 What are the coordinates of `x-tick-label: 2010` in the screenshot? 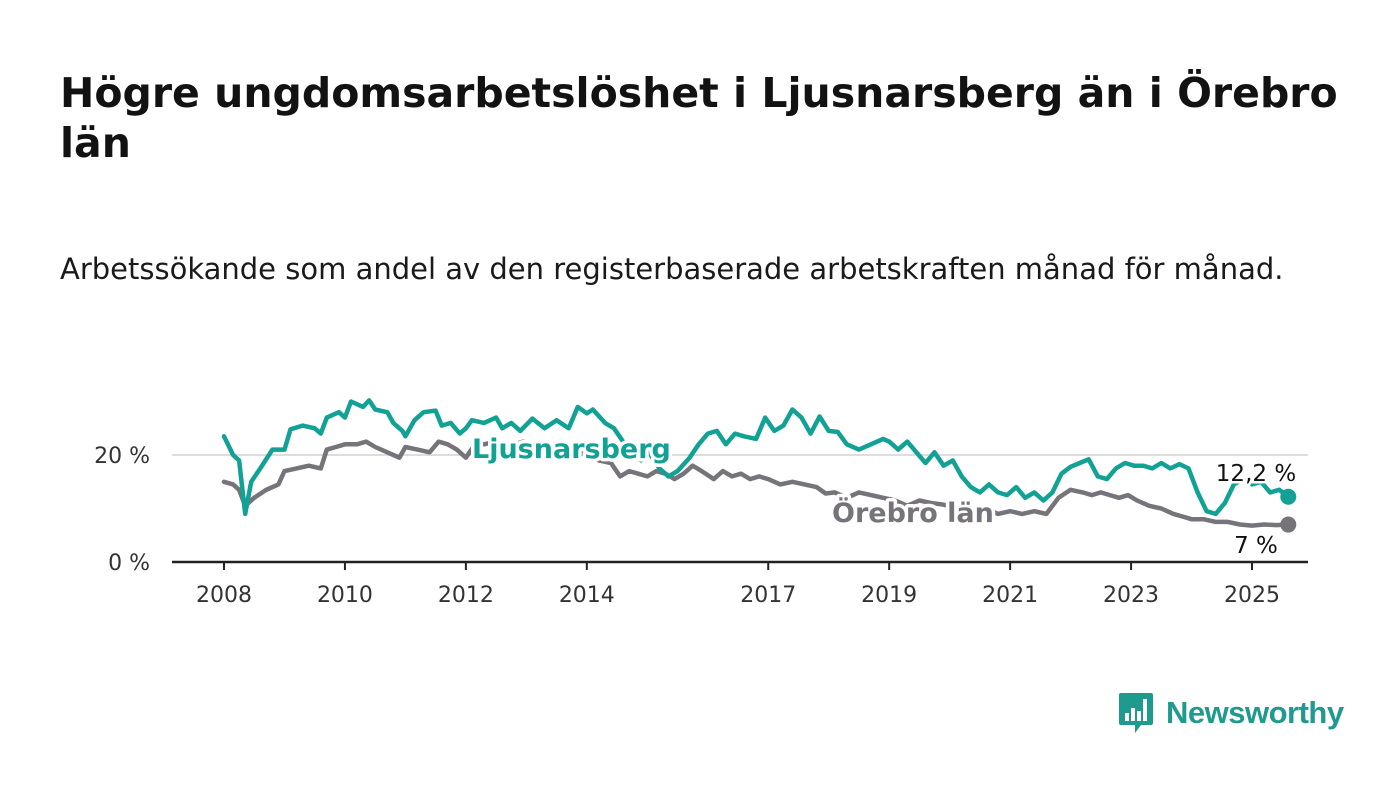 It's located at (345, 595).